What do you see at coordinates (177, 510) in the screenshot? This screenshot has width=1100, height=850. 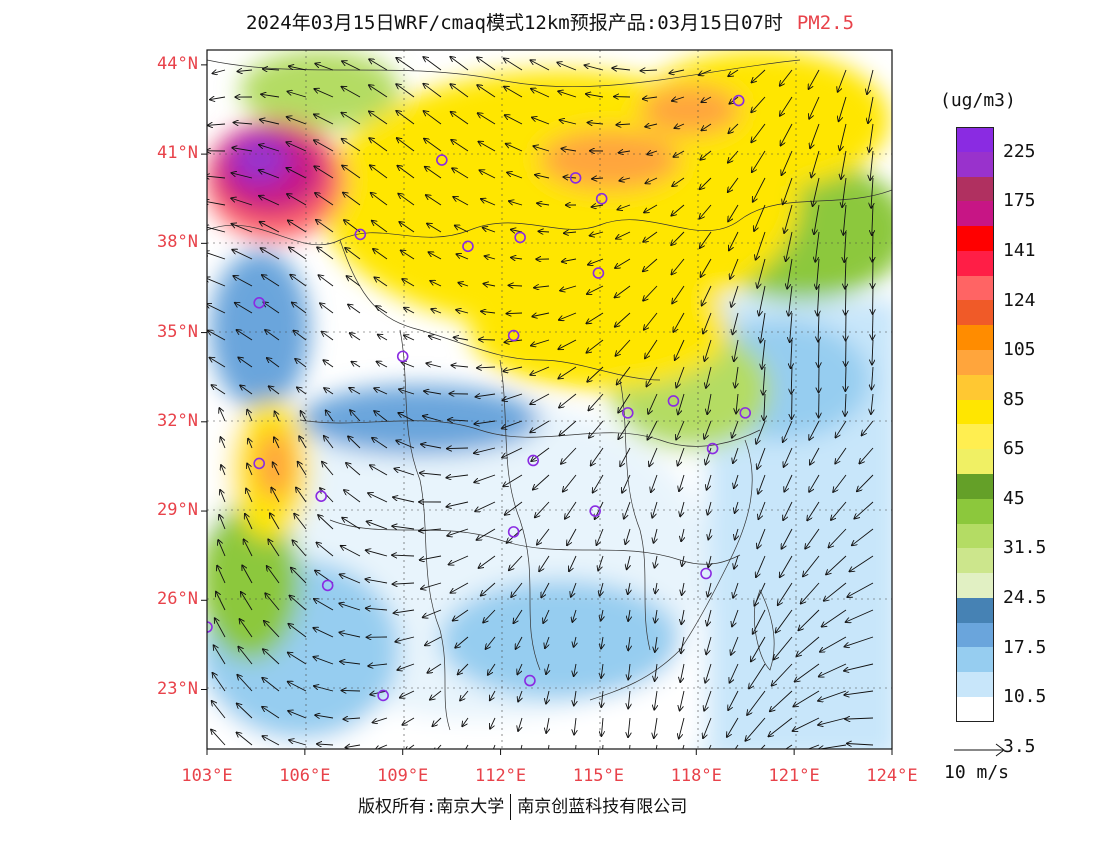 I see `lat-label: 29°N` at bounding box center [177, 510].